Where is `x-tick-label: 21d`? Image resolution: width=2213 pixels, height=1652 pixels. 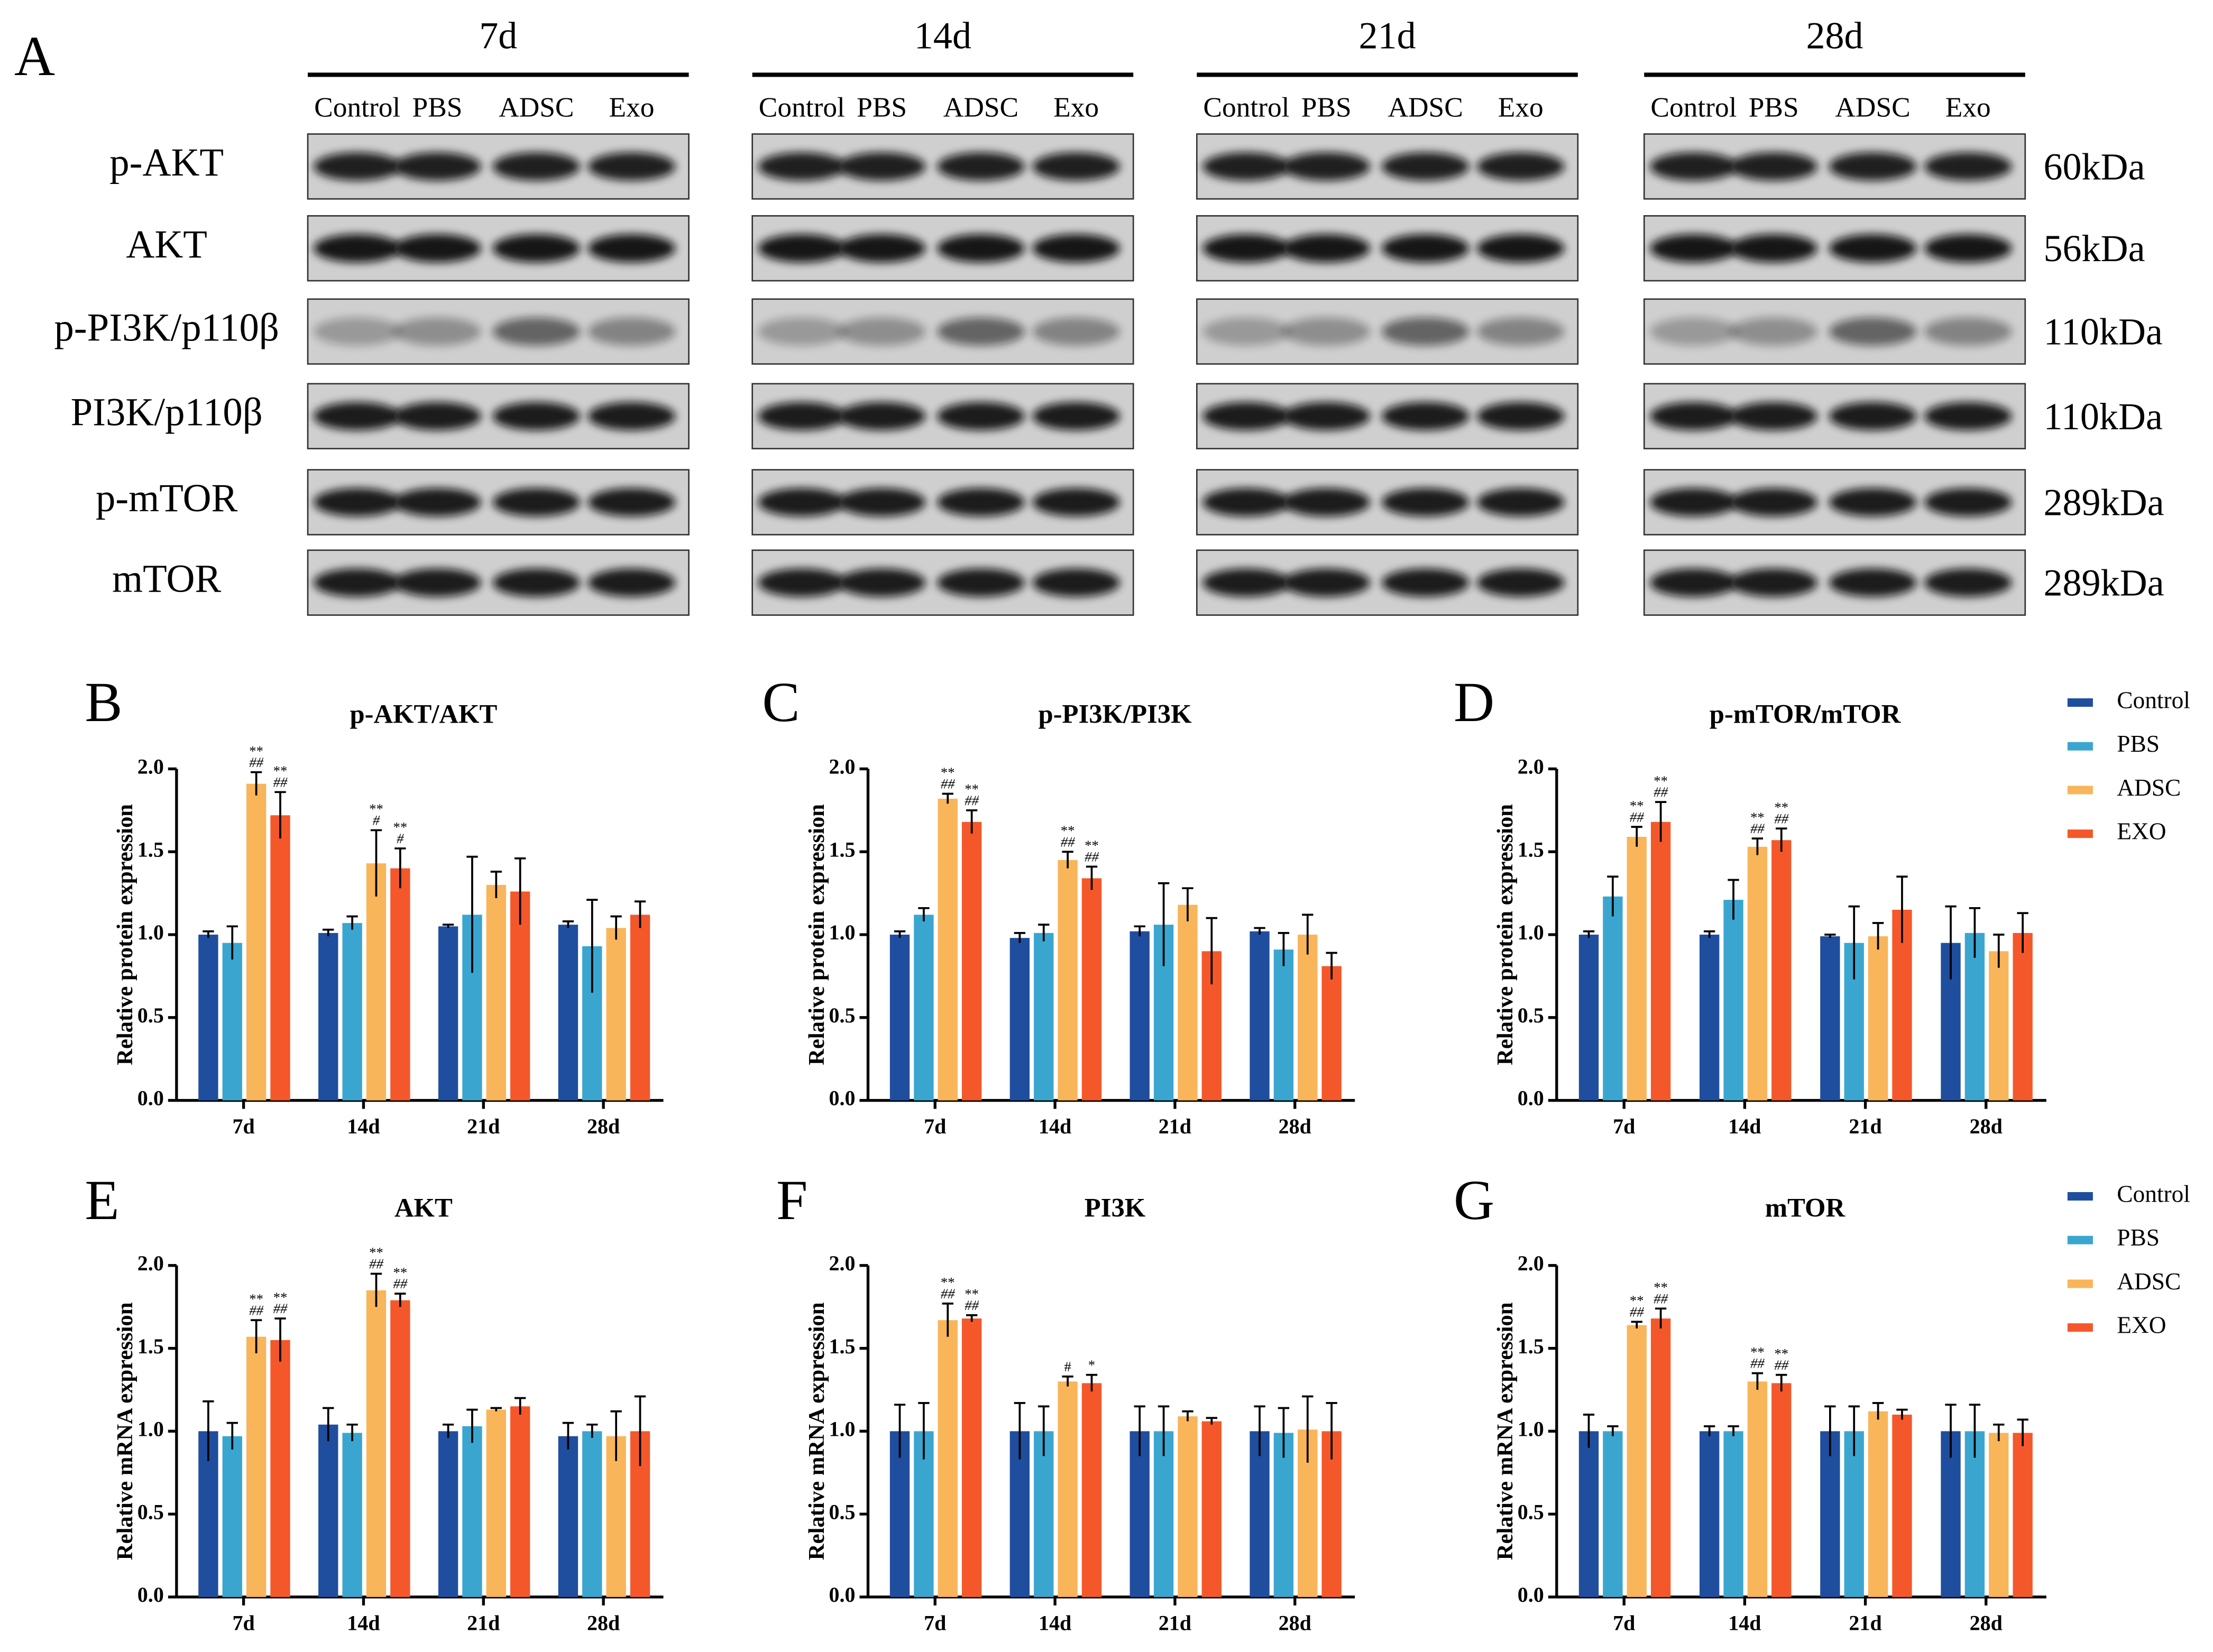 x-tick-label: 21d is located at coordinates (1175, 1623).